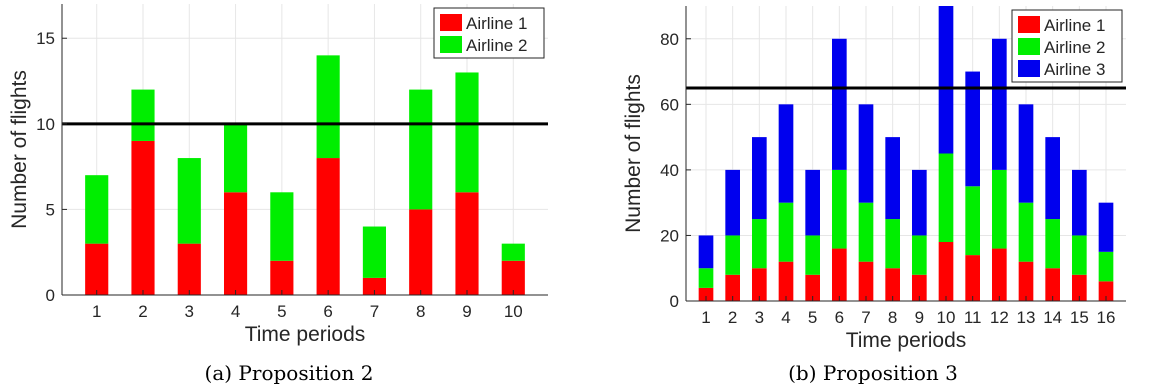 This screenshot has width=1156, height=391. Describe the element at coordinates (281, 311) in the screenshot. I see `a-xtick-label: 5` at that location.